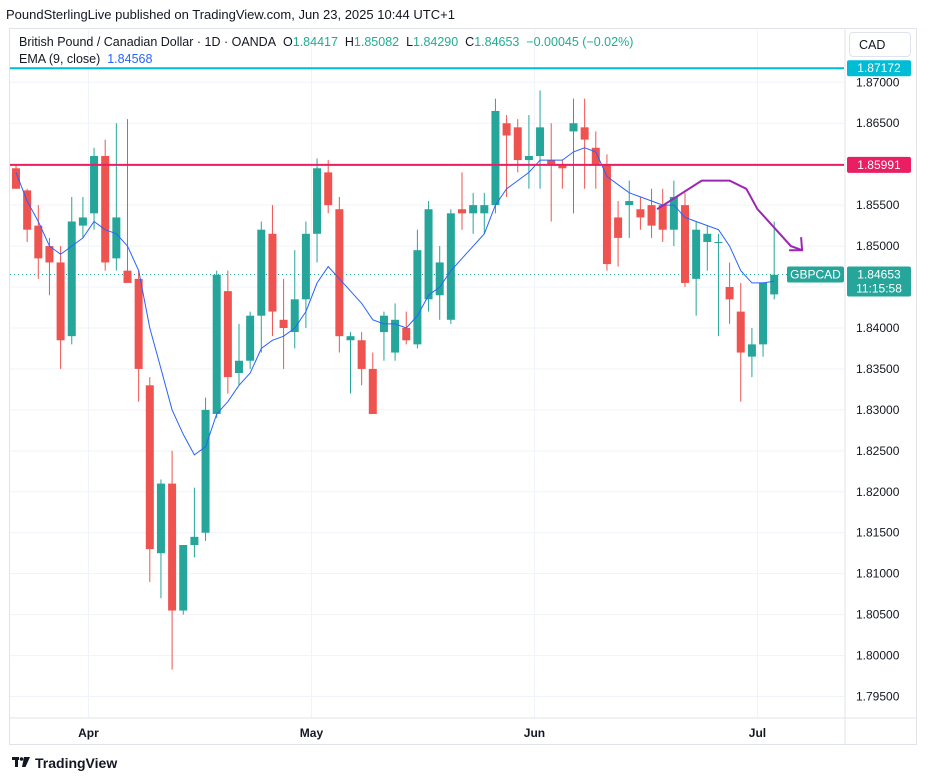 The height and width of the screenshot is (781, 927). What do you see at coordinates (76, 763) in the screenshot?
I see `footer-brand: TradingView` at bounding box center [76, 763].